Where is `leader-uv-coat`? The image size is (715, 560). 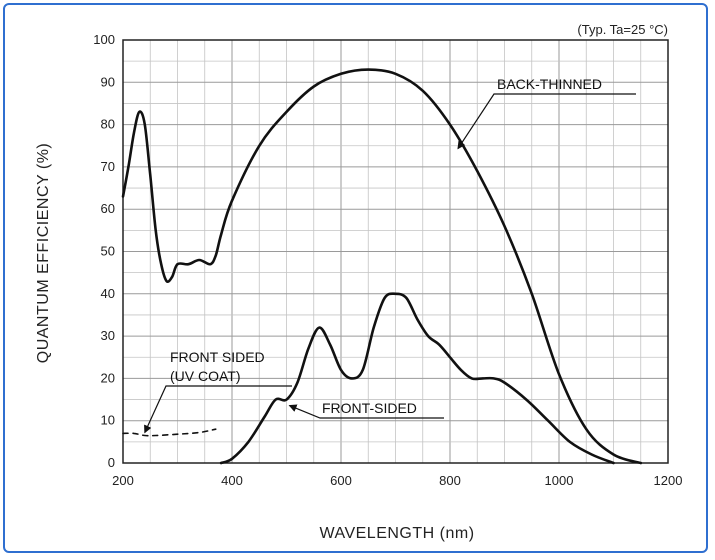
leader-uv-coat is located at coordinates (218, 409).